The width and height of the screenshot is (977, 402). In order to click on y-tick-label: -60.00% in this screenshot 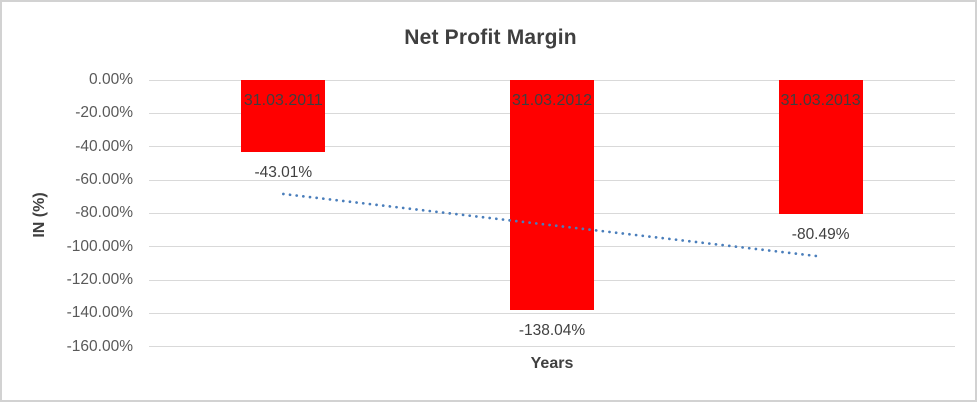, I will do `click(104, 179)`.